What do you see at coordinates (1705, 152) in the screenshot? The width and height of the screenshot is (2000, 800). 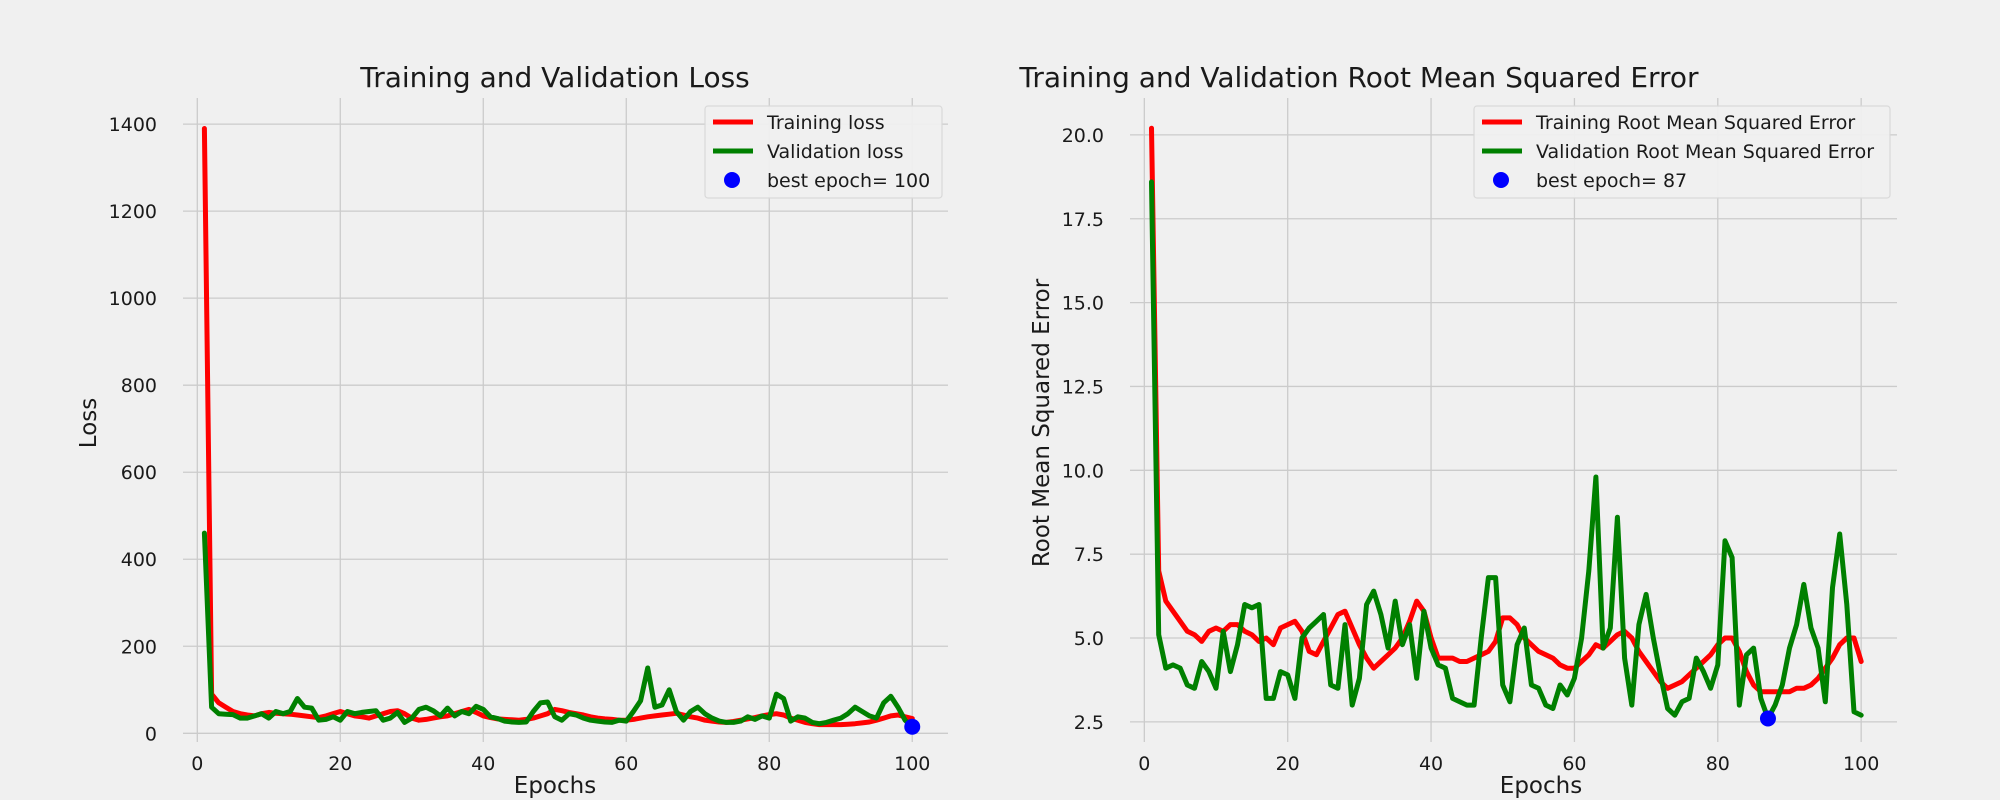 I see `rmse-chart-legend-label: Validation Root Mean Squared Error` at bounding box center [1705, 152].